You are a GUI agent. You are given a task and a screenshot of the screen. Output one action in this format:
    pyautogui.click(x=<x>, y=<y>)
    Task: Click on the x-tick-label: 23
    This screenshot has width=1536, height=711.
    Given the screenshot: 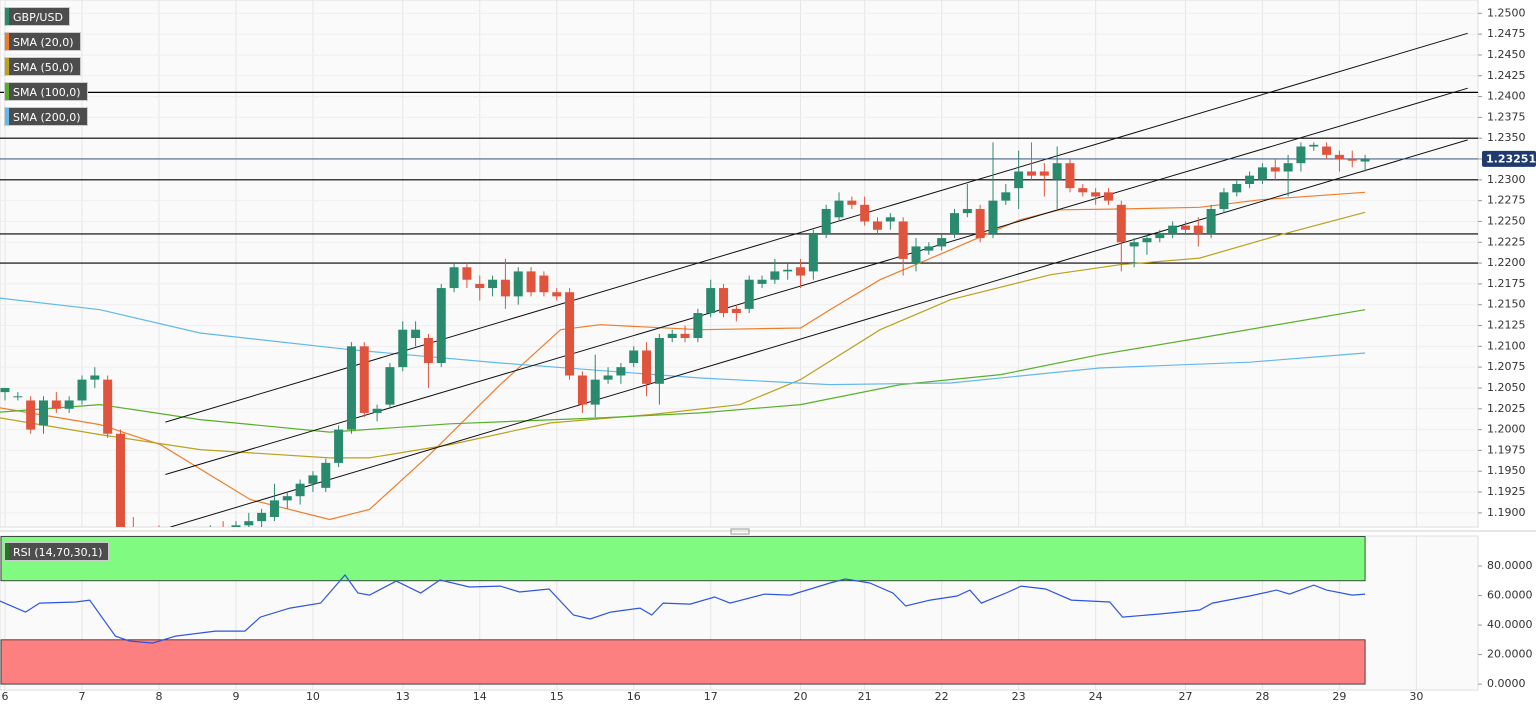 What is the action you would take?
    pyautogui.click(x=1019, y=696)
    